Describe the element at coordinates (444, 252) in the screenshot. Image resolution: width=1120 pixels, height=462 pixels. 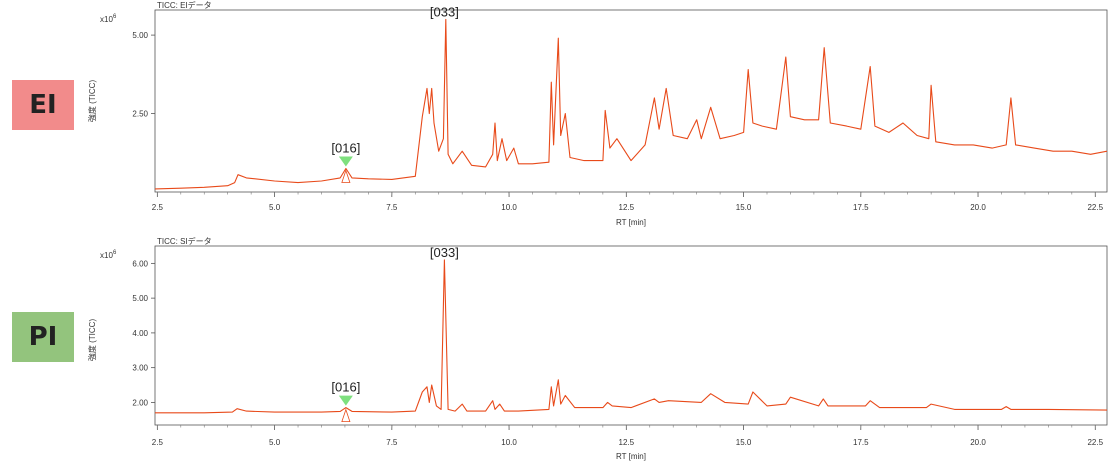
I see `chart2-annotation: [033]` at that location.